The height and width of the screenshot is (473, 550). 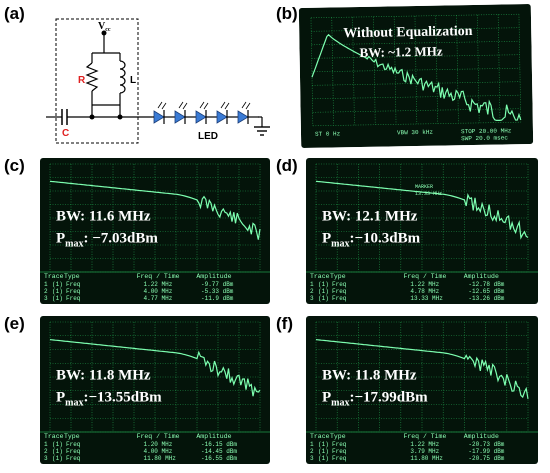 I want to click on panel-label-b: (b), so click(x=287, y=13).